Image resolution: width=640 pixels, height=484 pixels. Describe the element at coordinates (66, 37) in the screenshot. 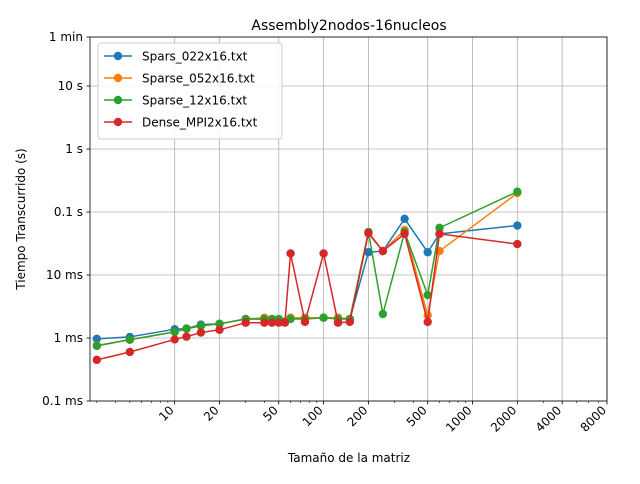

I see `y-tick-label: 1 min` at that location.